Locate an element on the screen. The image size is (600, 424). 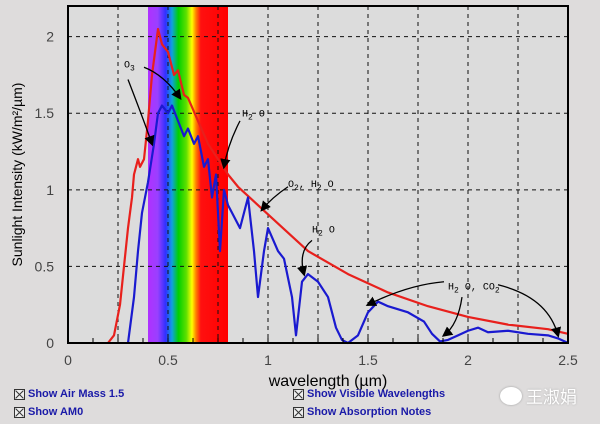
x-tick-label: 1 is located at coordinates (268, 360).